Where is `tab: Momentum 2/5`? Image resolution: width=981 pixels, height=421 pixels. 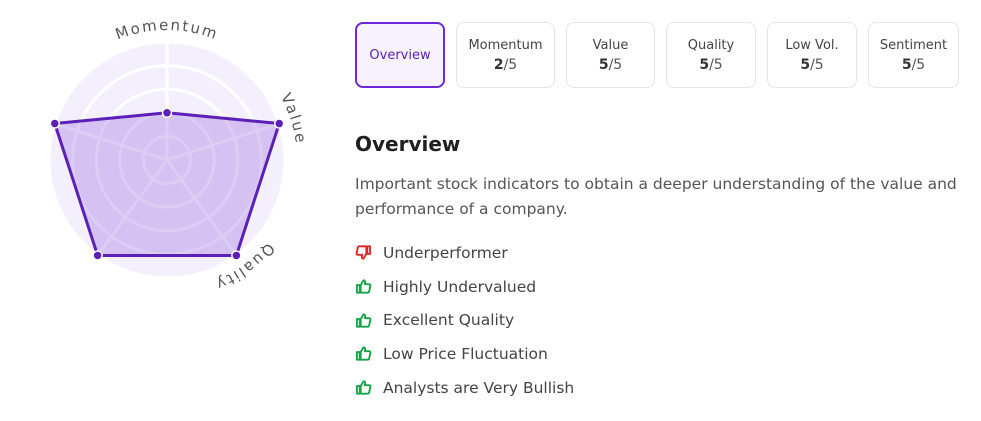 tab: Momentum 2/5 is located at coordinates (505, 55).